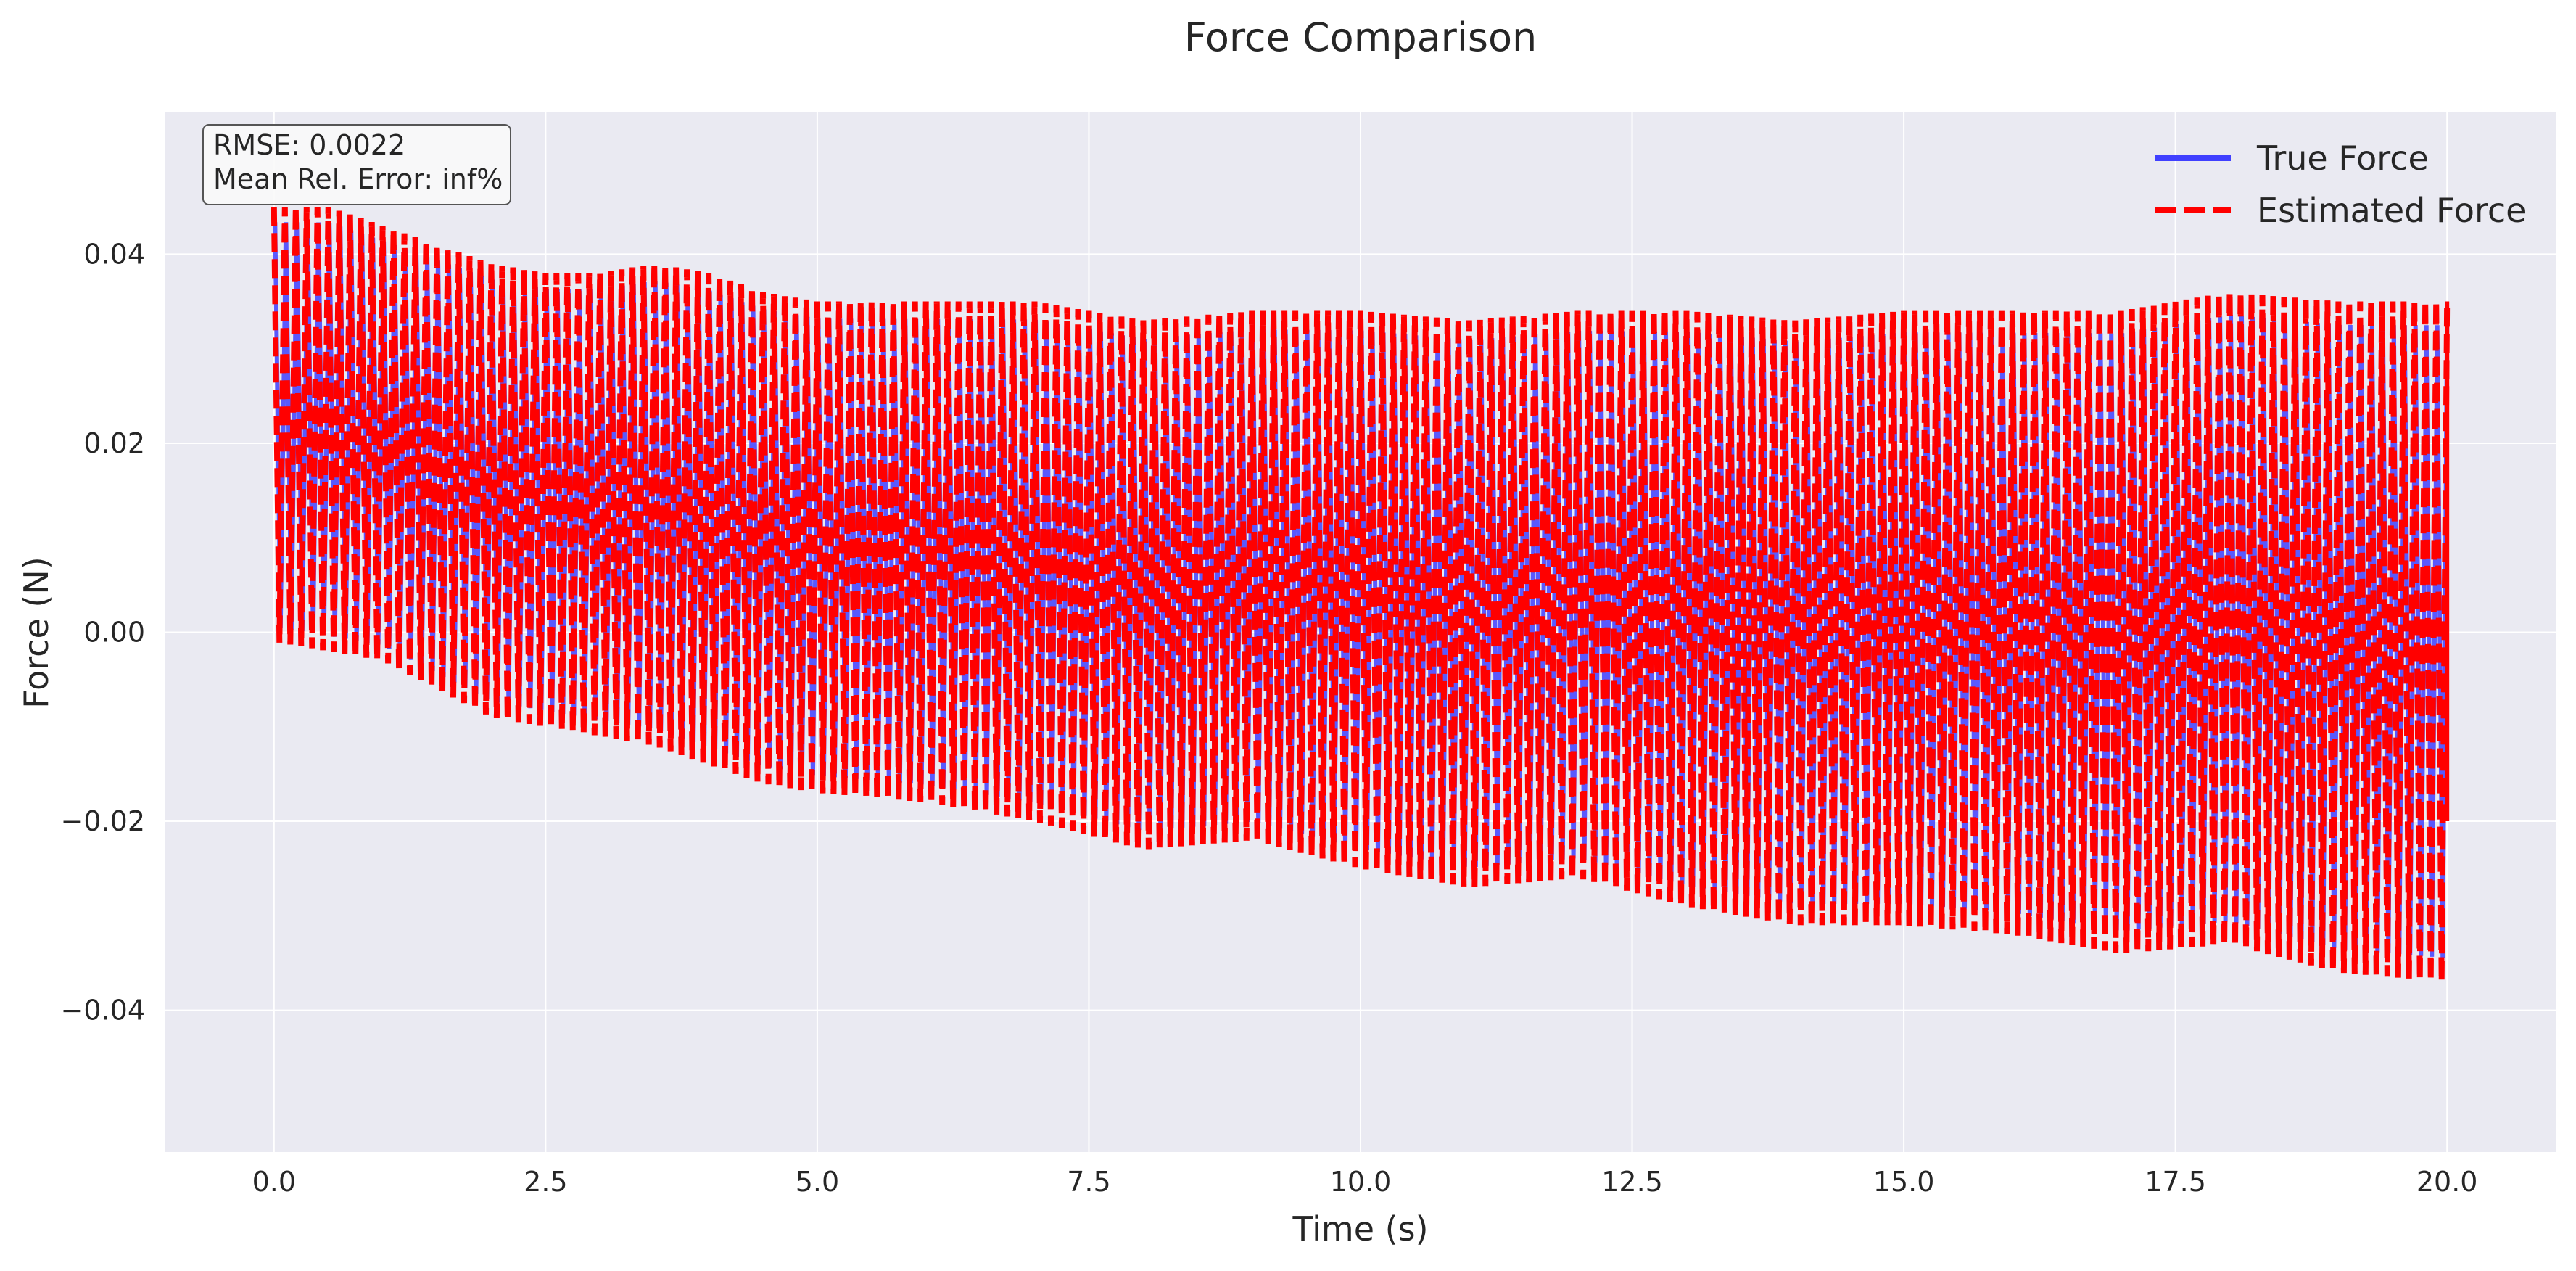 This screenshot has width=2576, height=1271. What do you see at coordinates (545, 1182) in the screenshot?
I see `x-tick-label: 2.5` at bounding box center [545, 1182].